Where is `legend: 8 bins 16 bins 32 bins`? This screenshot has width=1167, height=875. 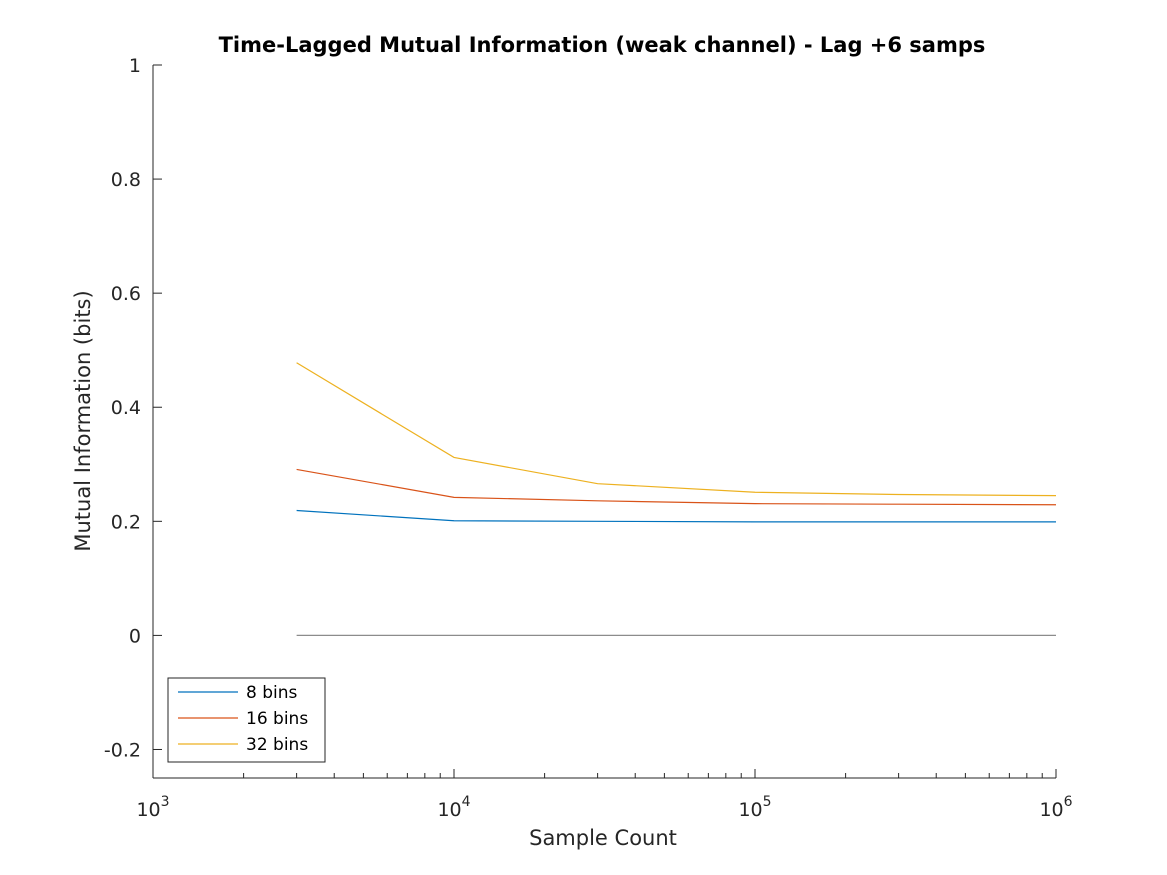 legend: 8 bins 16 bins 32 bins is located at coordinates (246, 720).